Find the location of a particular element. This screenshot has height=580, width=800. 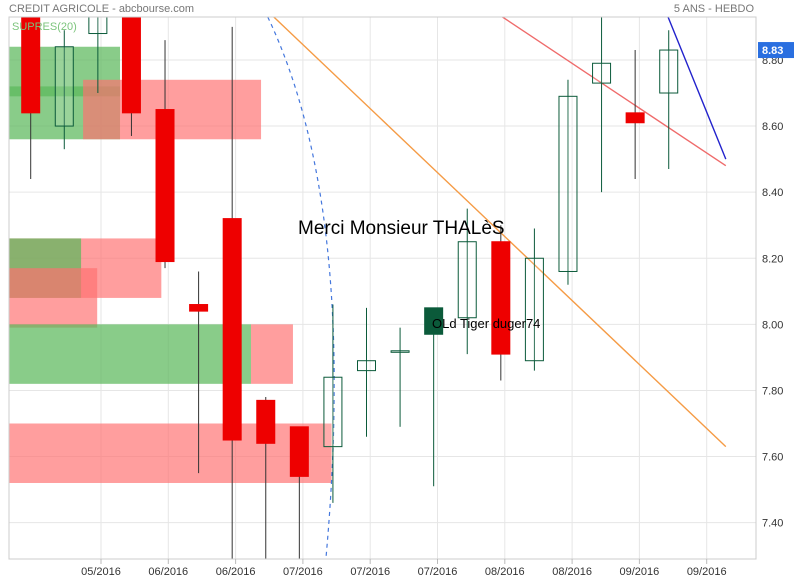

support-zone is located at coordinates (130, 354).